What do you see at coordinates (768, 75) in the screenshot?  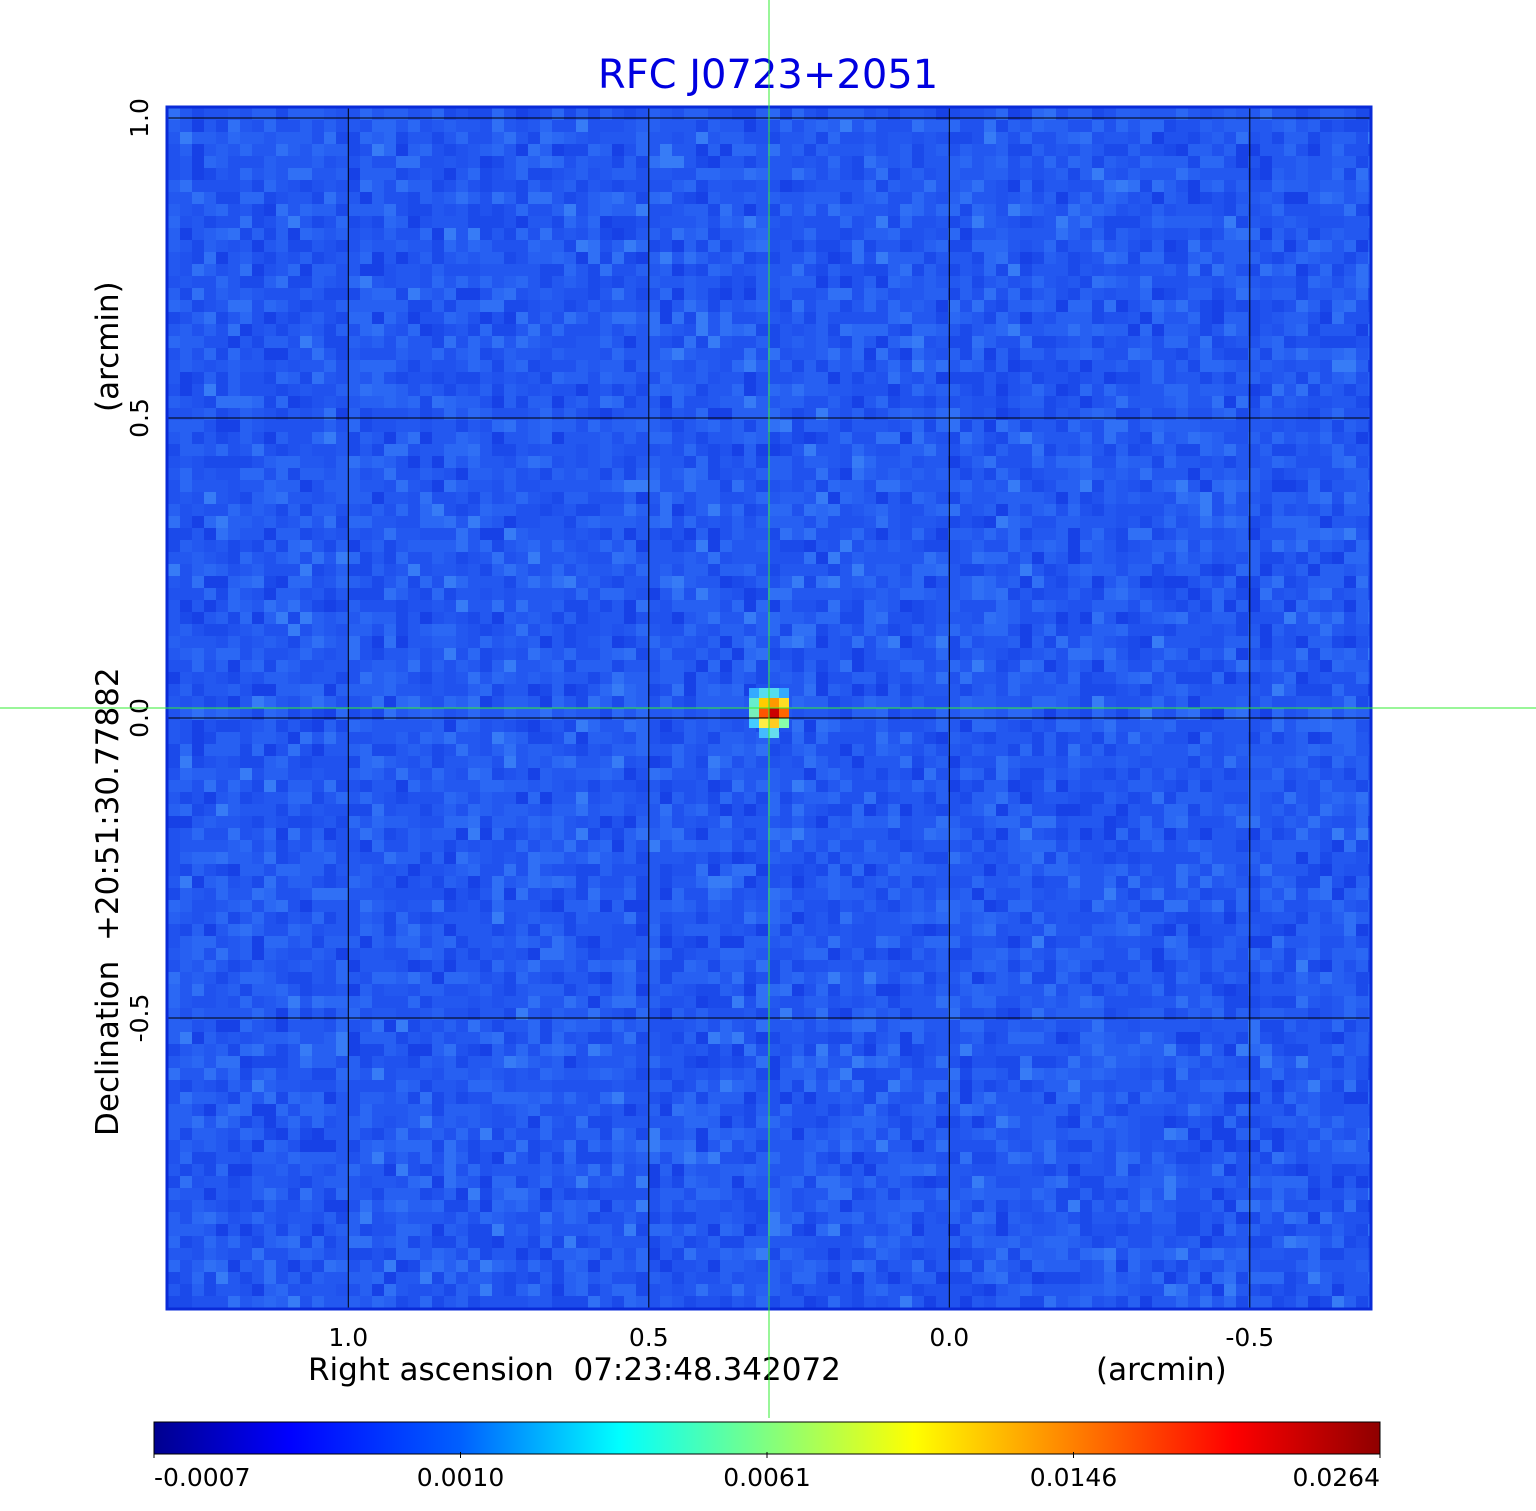 I see `chart-title: RFC J0723+2051` at bounding box center [768, 75].